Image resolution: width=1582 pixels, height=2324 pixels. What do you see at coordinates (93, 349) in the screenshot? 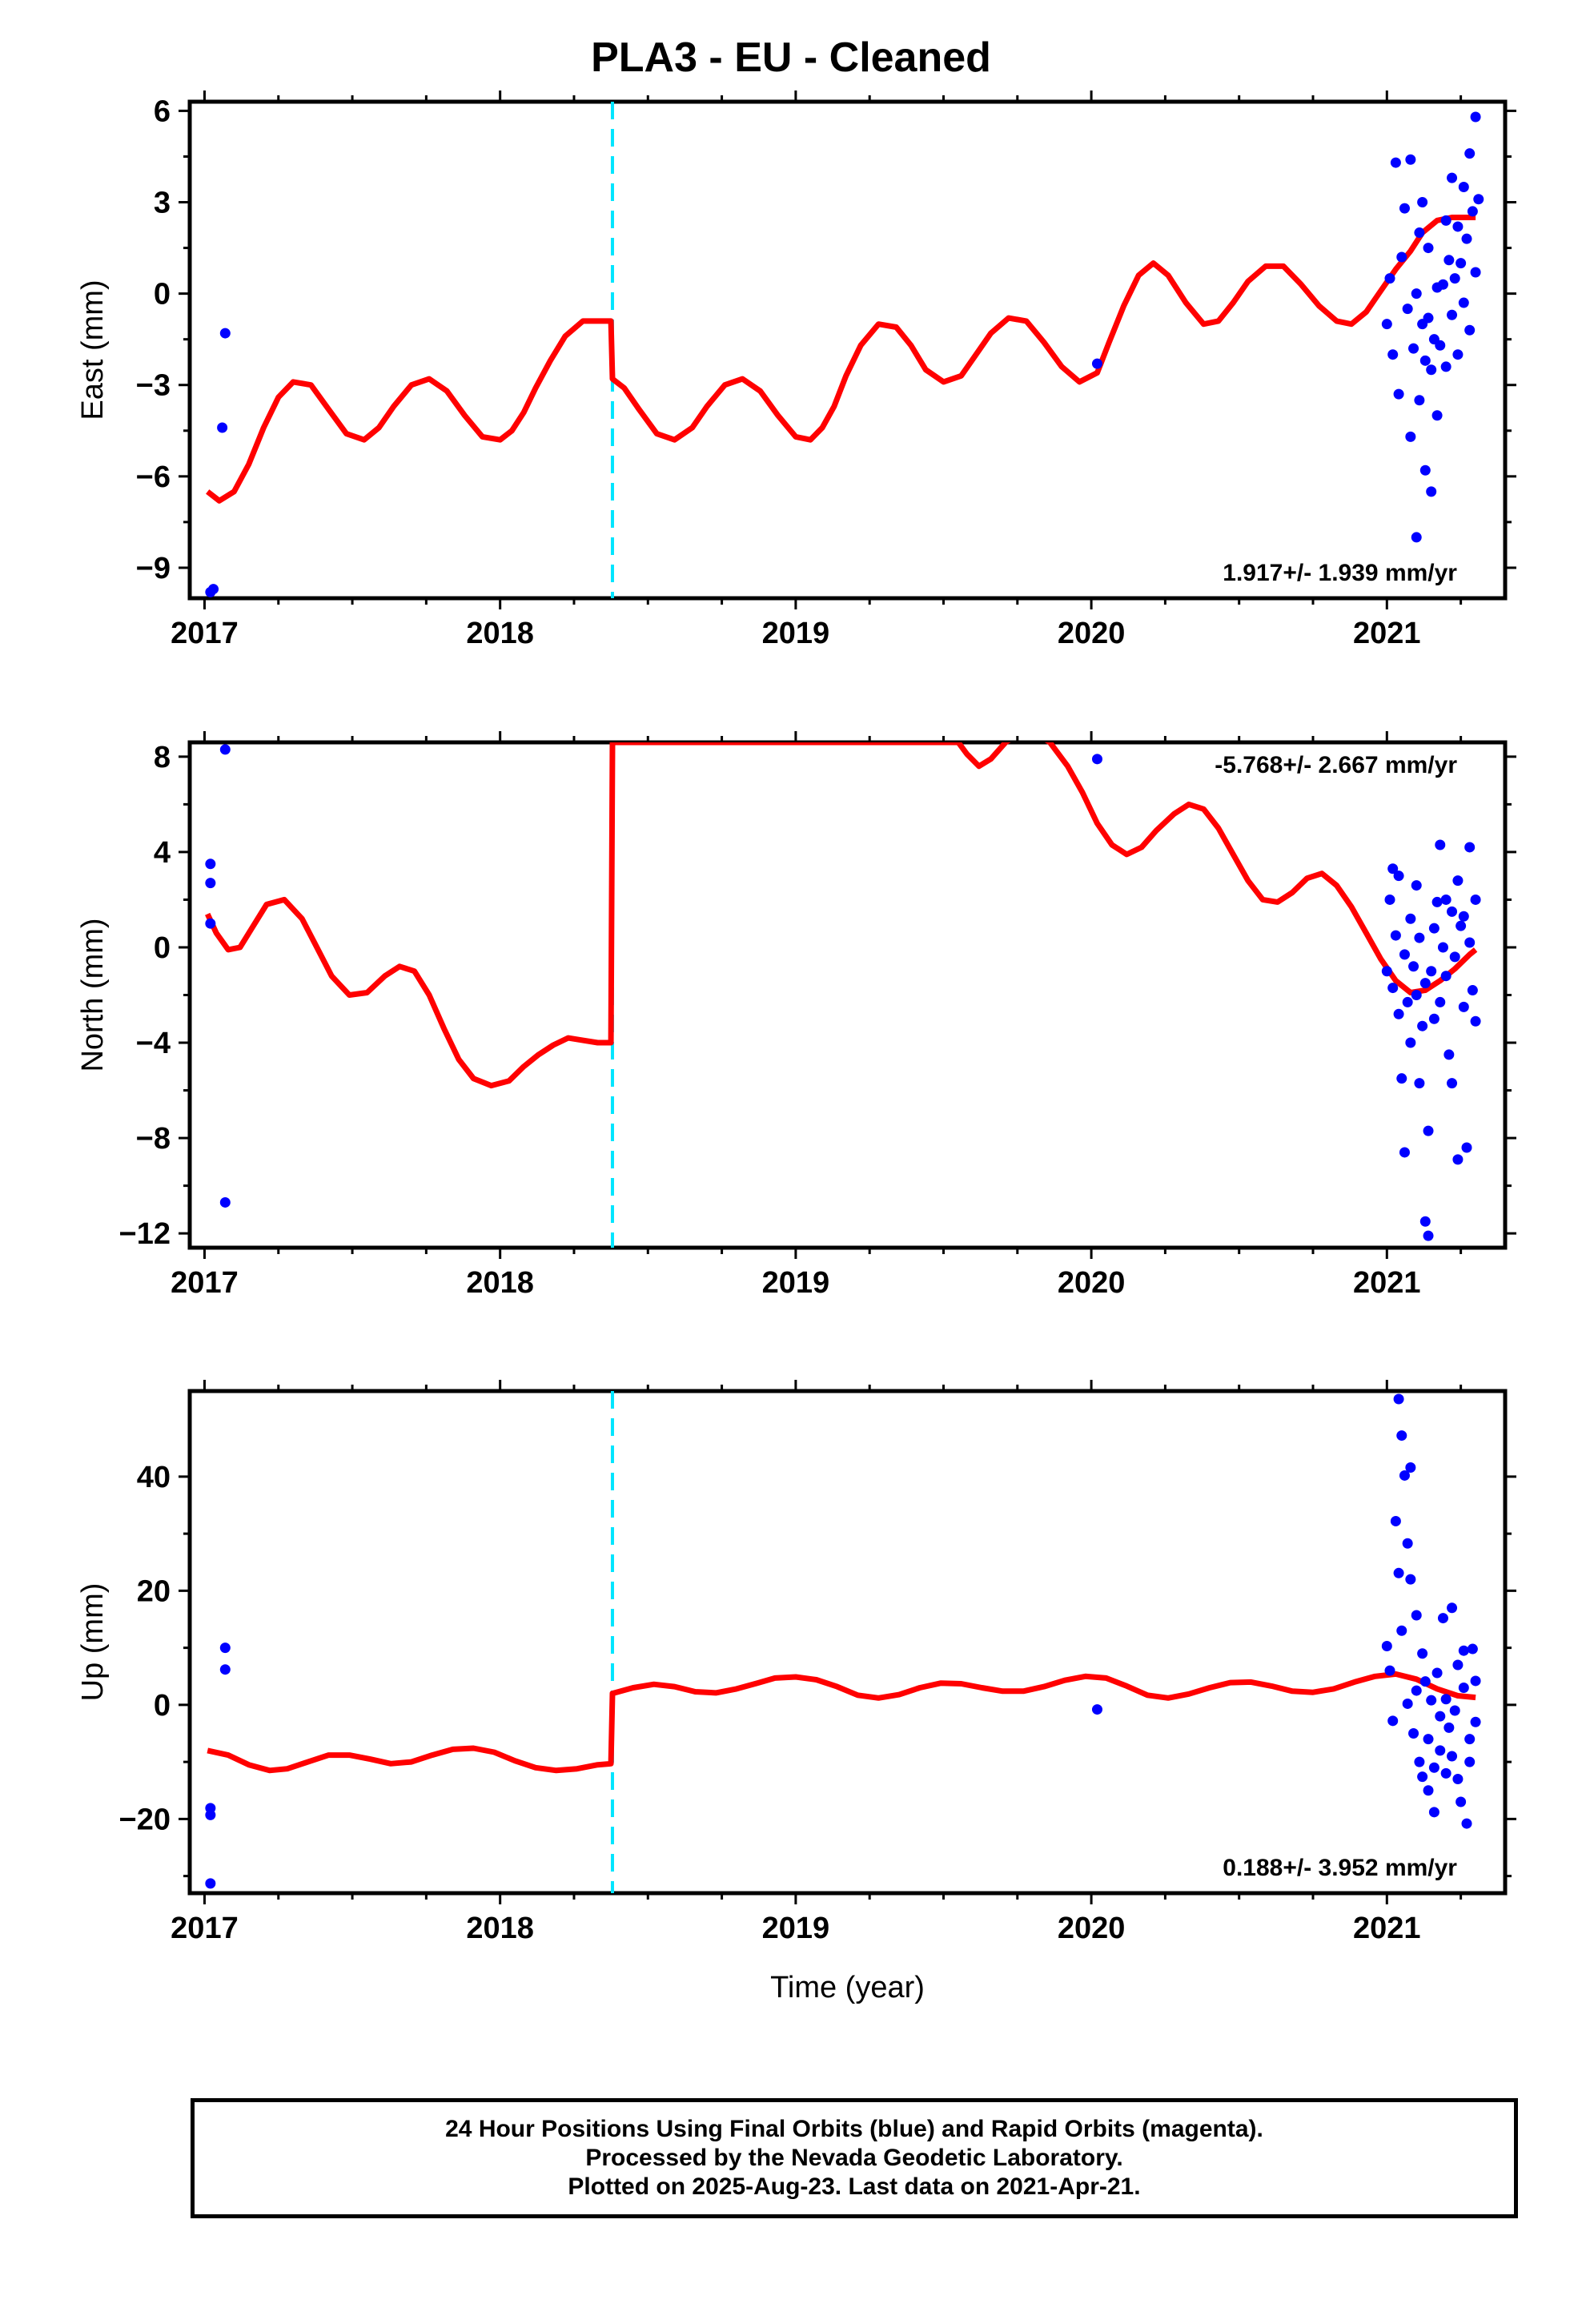
I see `y-axis-label: East (mm)` at bounding box center [93, 349].